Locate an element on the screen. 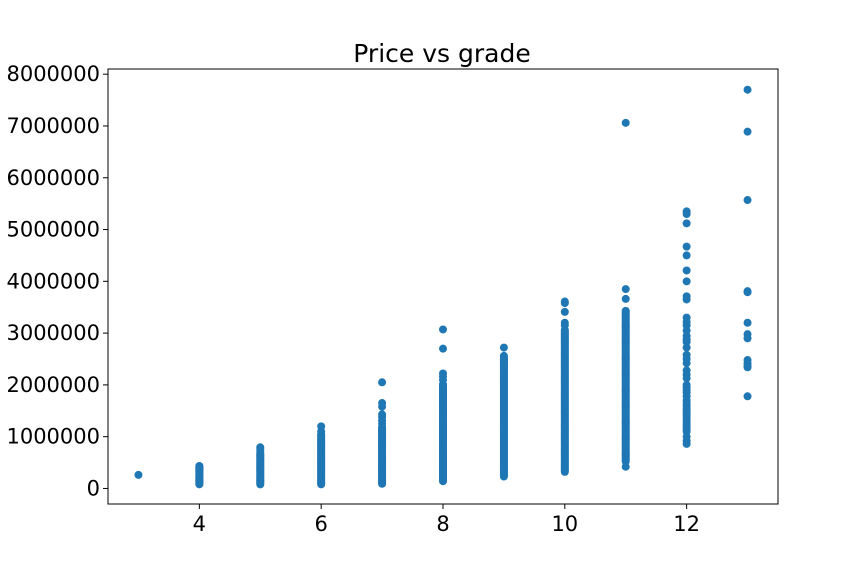 This screenshot has height=576, width=864. y-tick-label: 6000000 is located at coordinates (53, 178).